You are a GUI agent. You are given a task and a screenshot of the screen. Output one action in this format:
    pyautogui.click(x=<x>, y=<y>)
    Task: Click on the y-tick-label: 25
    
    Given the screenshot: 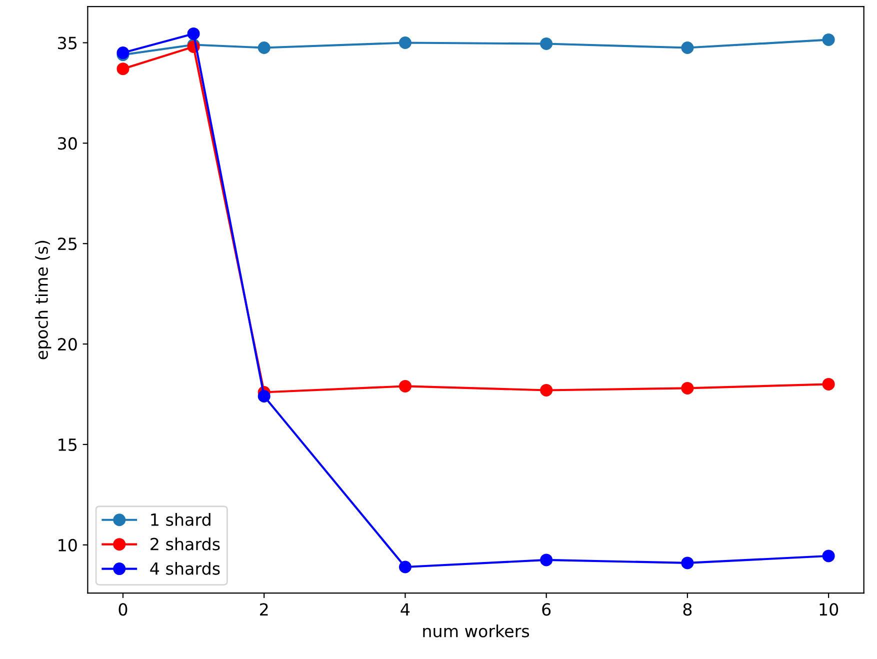 What is the action you would take?
    pyautogui.click(x=67, y=244)
    